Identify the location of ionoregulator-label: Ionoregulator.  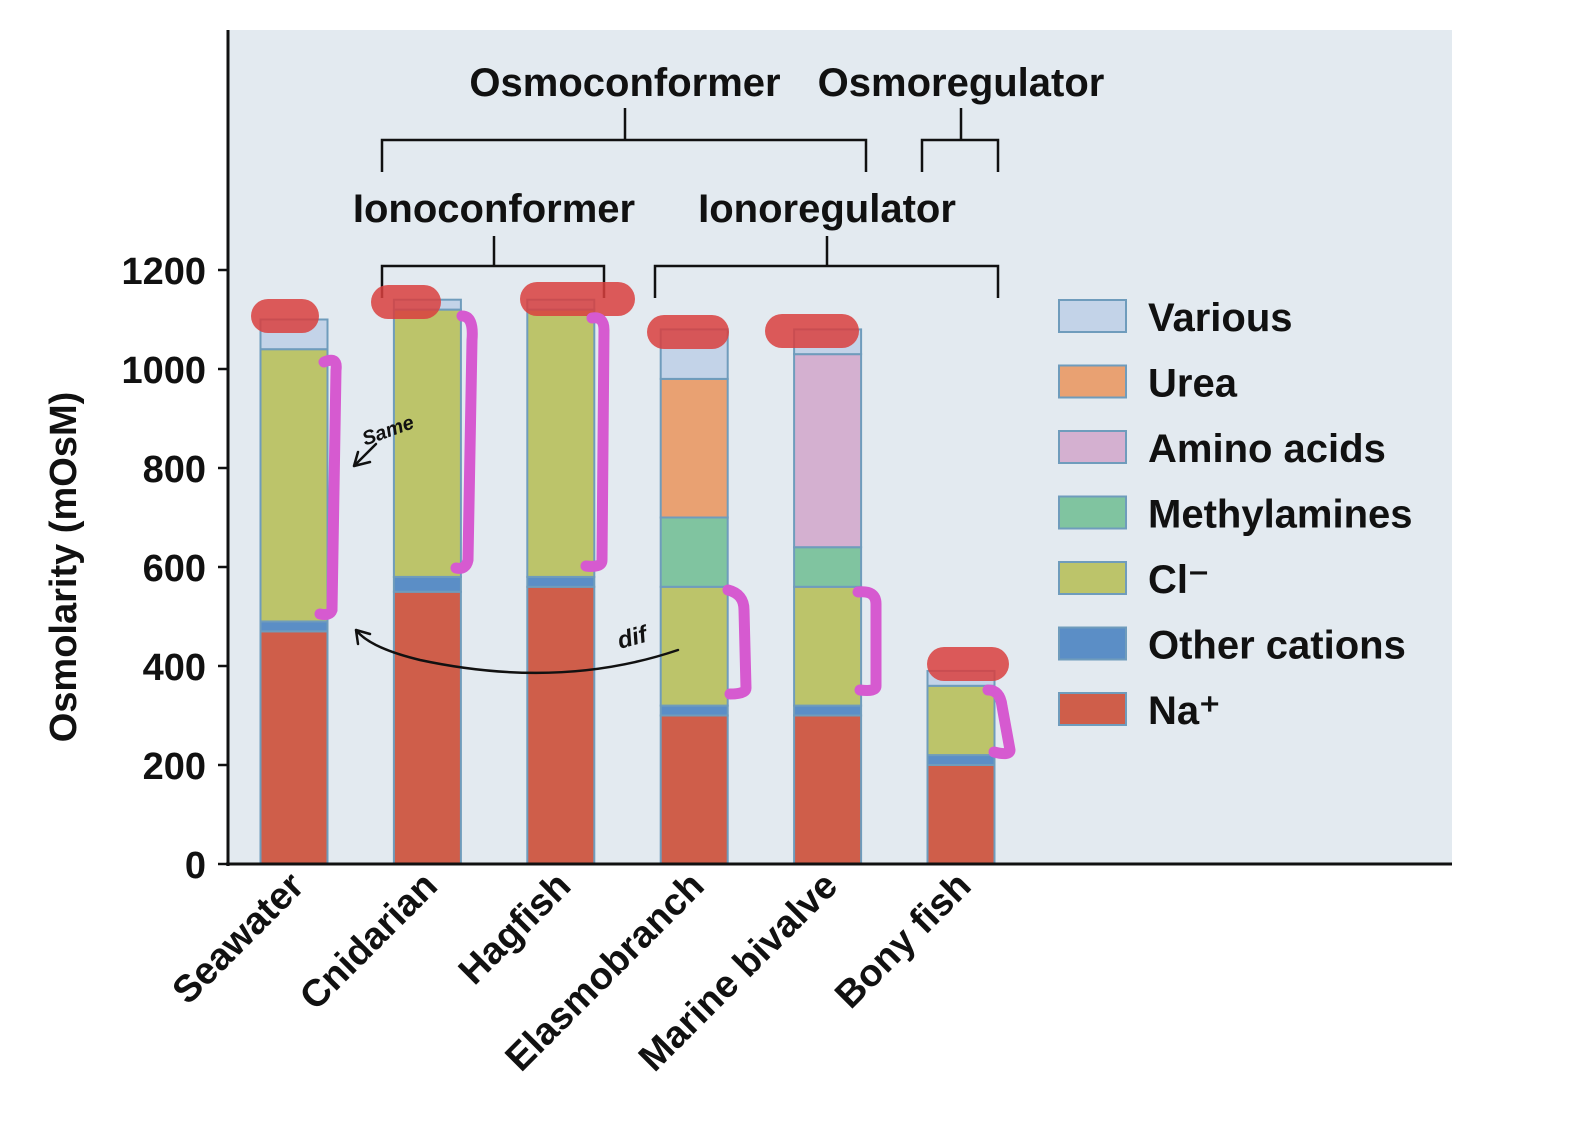
(827, 209).